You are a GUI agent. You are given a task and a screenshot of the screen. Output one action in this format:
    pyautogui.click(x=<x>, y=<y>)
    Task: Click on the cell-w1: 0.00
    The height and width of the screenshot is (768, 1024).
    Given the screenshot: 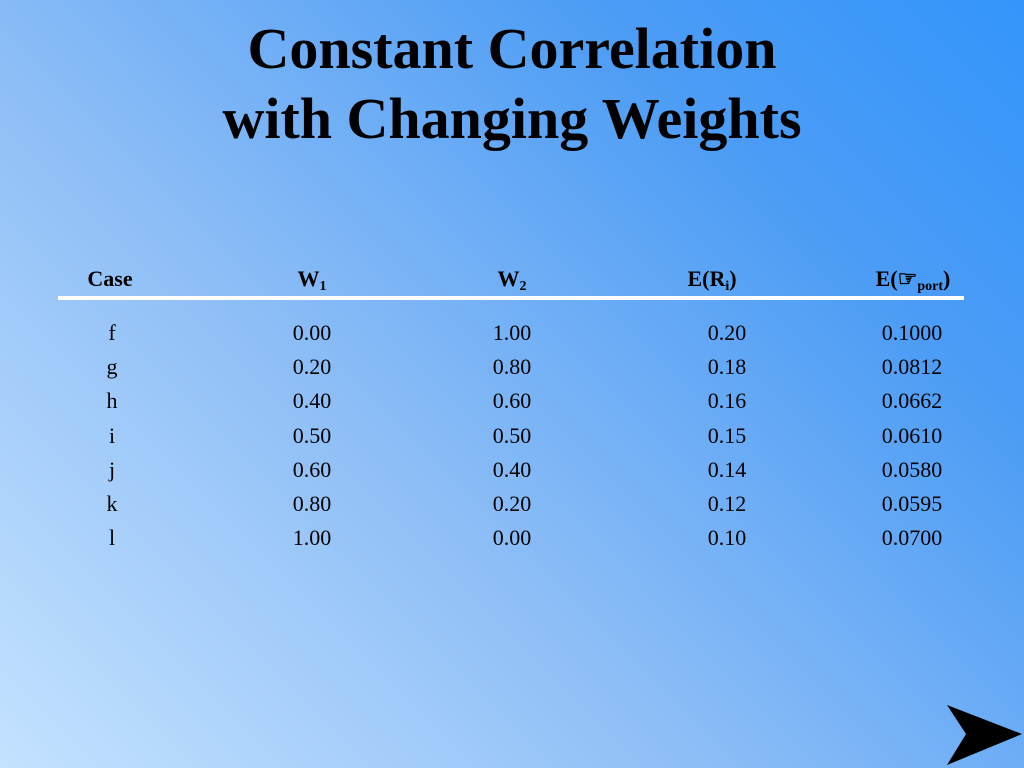 What is the action you would take?
    pyautogui.click(x=312, y=332)
    